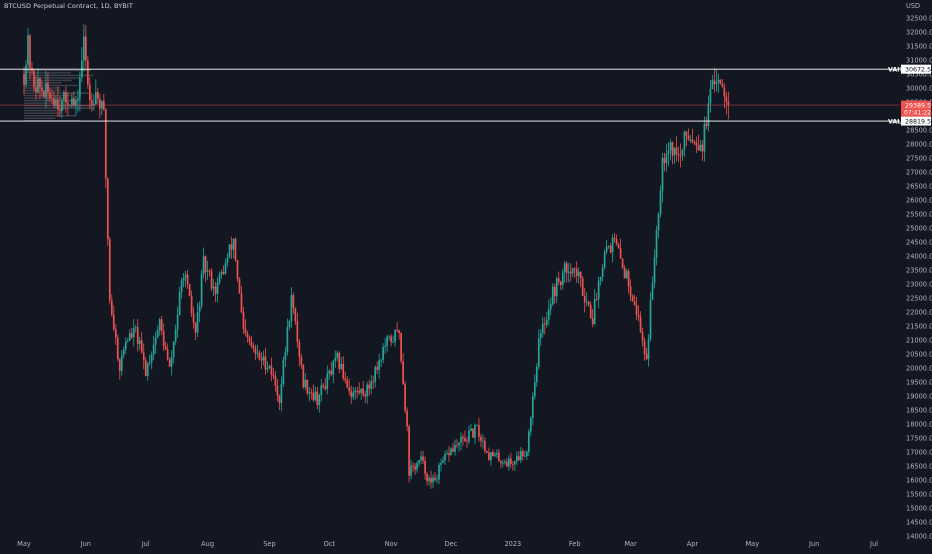 The width and height of the screenshot is (932, 554). Describe the element at coordinates (85, 544) in the screenshot. I see `x-tick-label: Jun` at that location.